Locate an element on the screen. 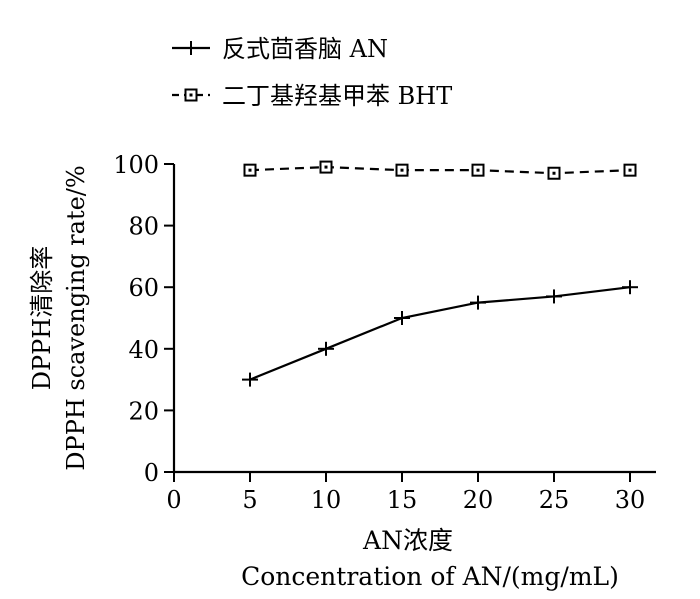 This screenshot has height=599, width=700. legend-label-an: 反式茴香脑 AN is located at coordinates (305, 49).